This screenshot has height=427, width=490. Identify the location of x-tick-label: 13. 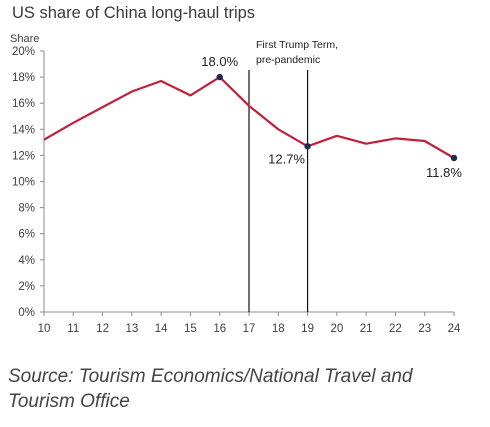
(131, 329).